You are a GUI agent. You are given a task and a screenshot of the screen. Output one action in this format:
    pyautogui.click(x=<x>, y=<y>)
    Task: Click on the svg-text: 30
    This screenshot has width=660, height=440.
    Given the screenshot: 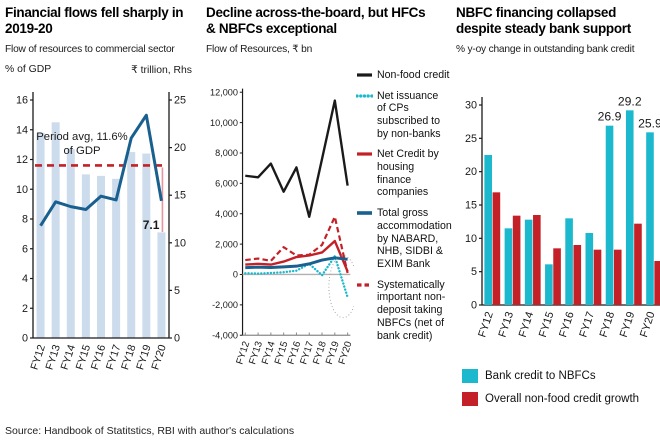 What is the action you would take?
    pyautogui.click(x=471, y=105)
    